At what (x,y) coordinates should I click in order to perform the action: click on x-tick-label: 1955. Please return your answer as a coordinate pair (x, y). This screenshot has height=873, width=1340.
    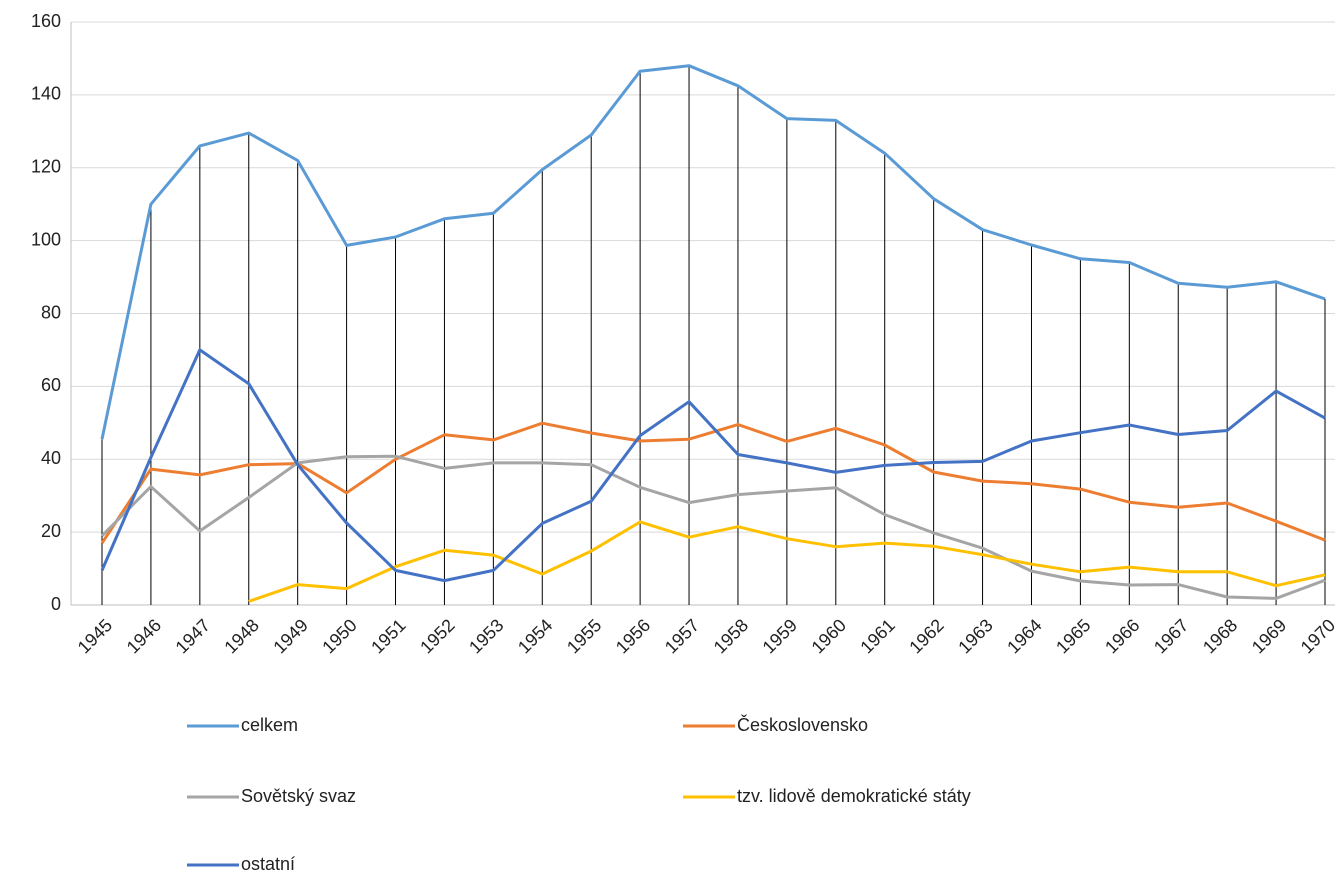
    Looking at the image, I should click on (584, 636).